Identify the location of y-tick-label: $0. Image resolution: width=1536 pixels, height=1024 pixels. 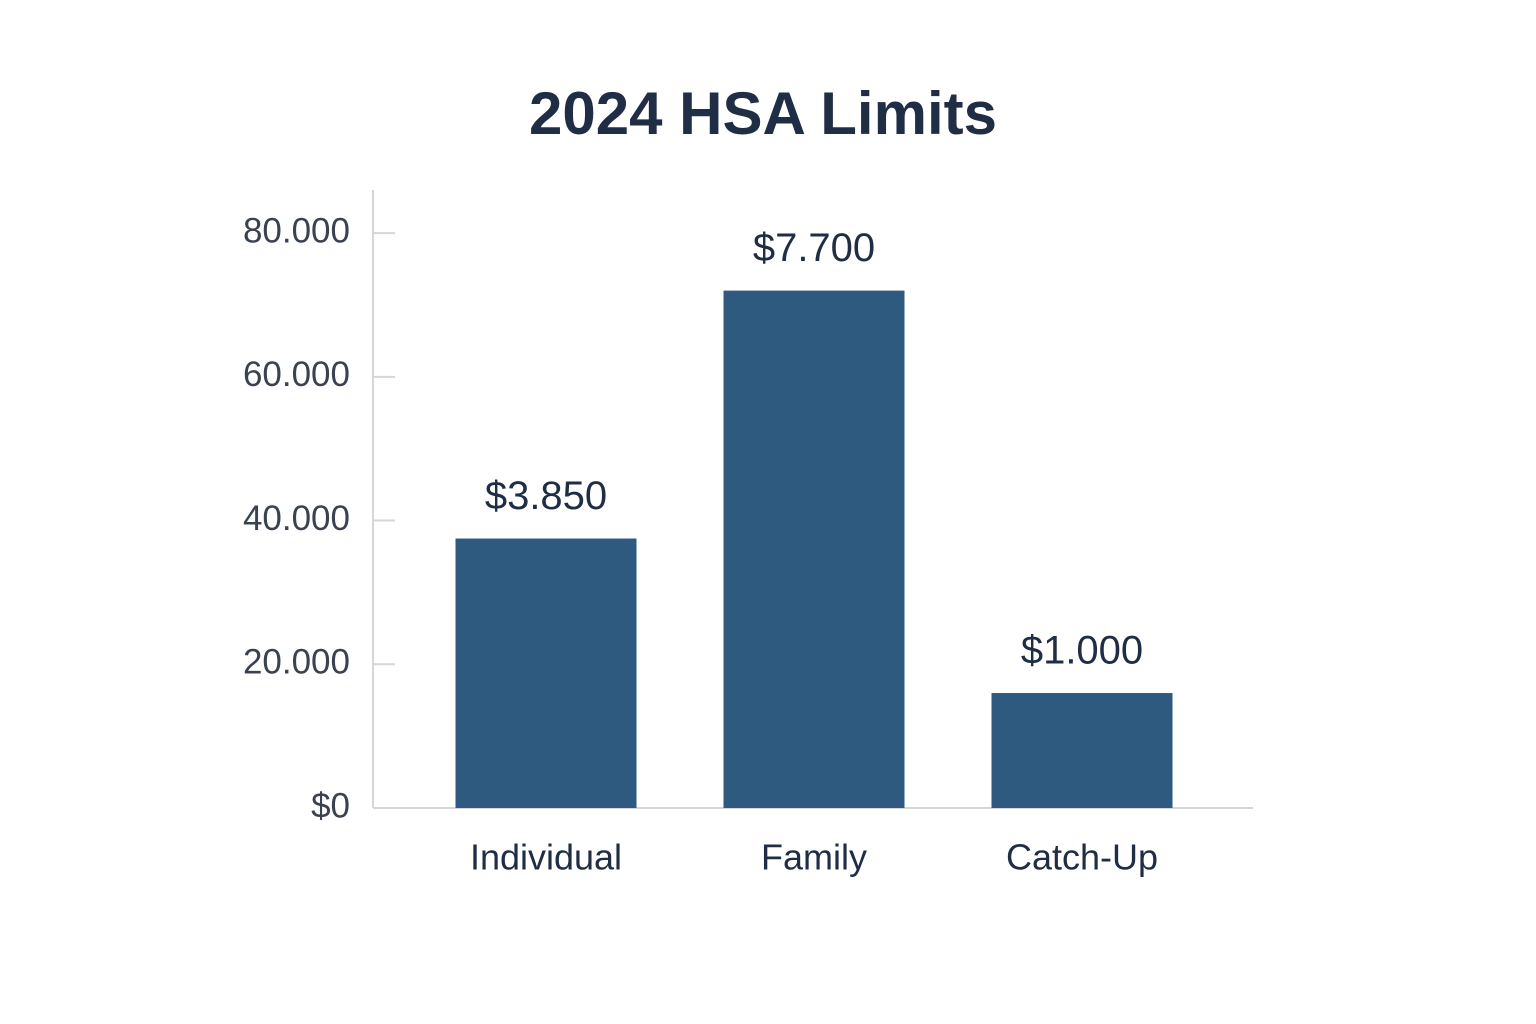
(330, 805).